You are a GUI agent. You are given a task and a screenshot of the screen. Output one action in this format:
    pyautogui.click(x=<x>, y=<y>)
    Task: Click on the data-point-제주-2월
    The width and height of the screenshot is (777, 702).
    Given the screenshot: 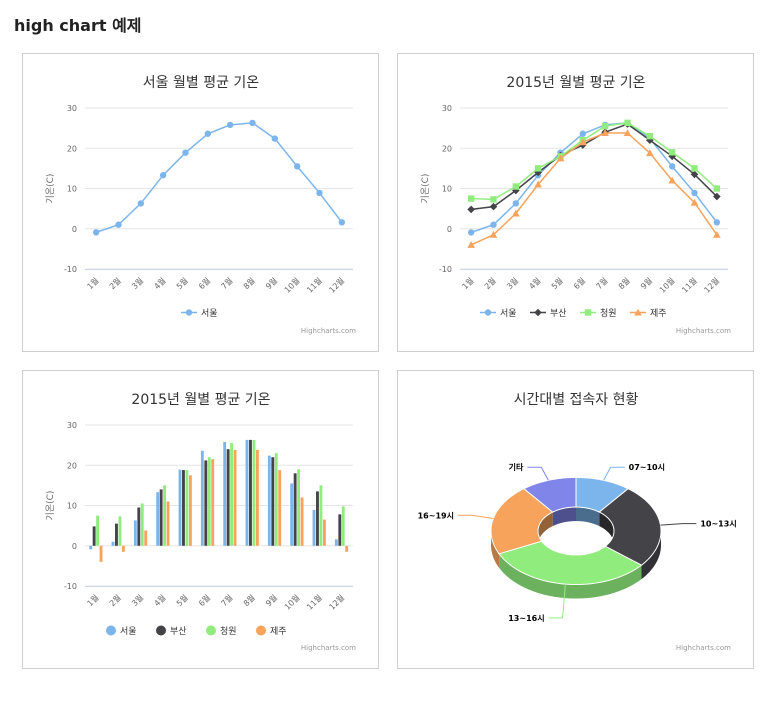 What is the action you would take?
    pyautogui.click(x=493, y=234)
    